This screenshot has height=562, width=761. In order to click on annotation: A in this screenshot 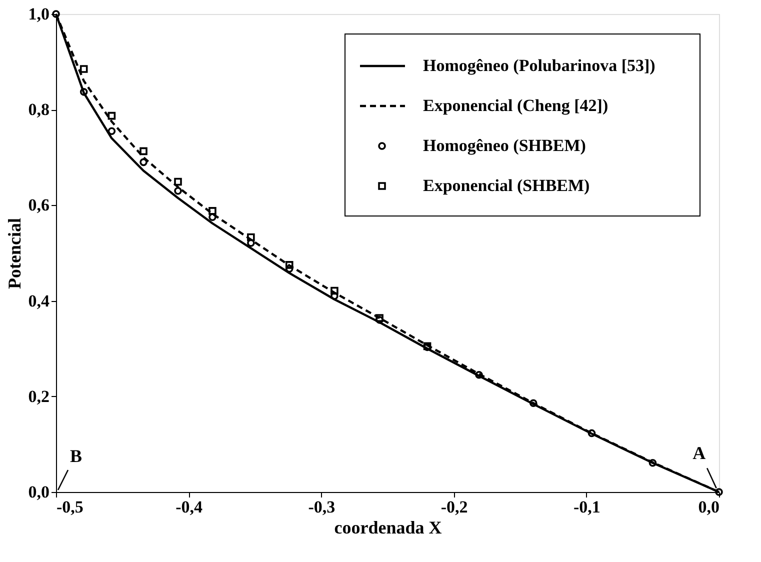, I will do `click(699, 452)`.